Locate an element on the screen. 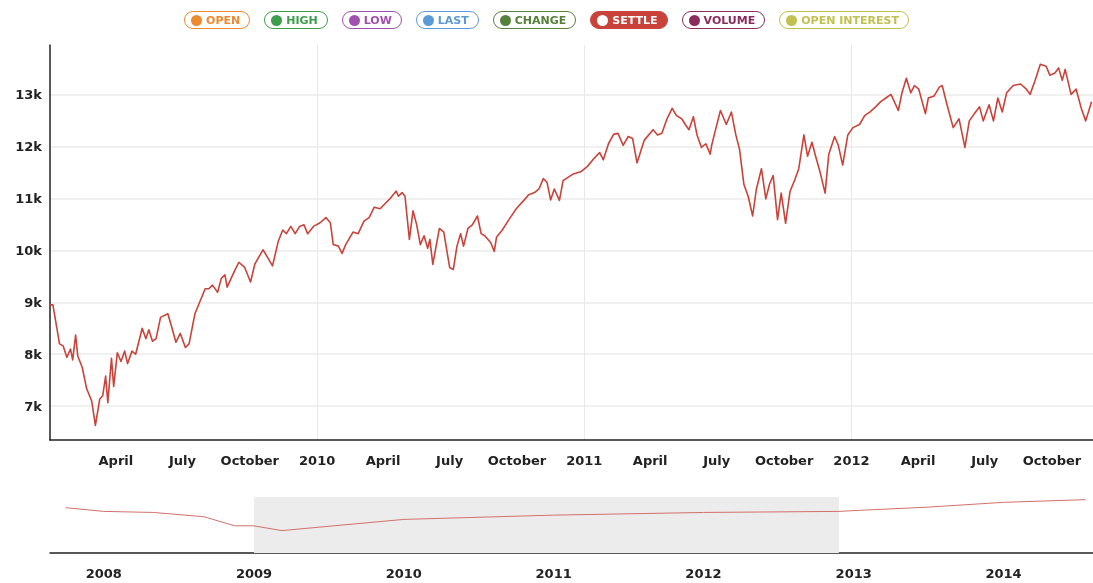 The image size is (1093, 583). x-tick-label: 2013 is located at coordinates (853, 573).